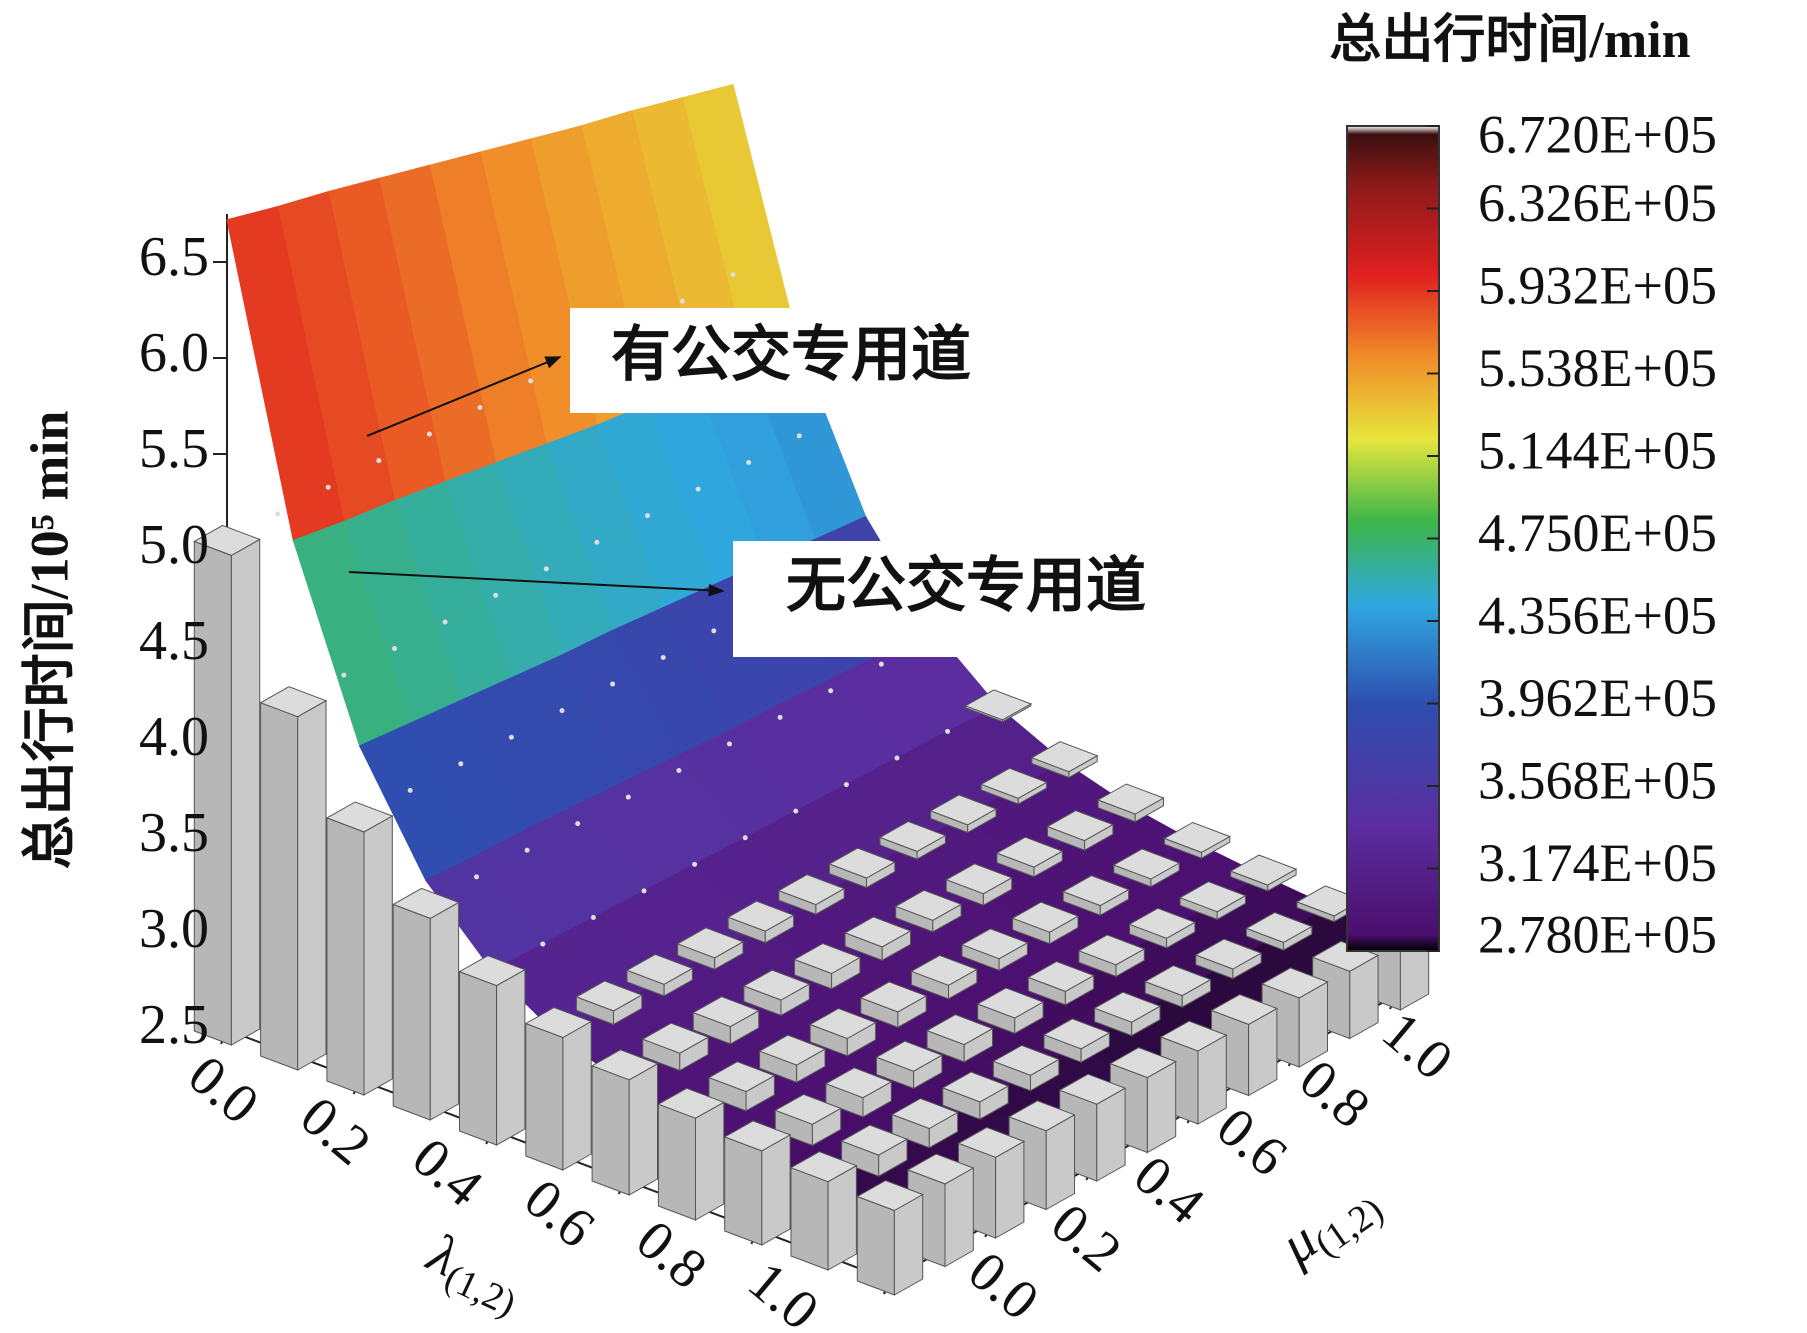  Describe the element at coordinates (49, 640) in the screenshot. I see `z-axis-label: 总出行时间/10⁵ min` at that location.